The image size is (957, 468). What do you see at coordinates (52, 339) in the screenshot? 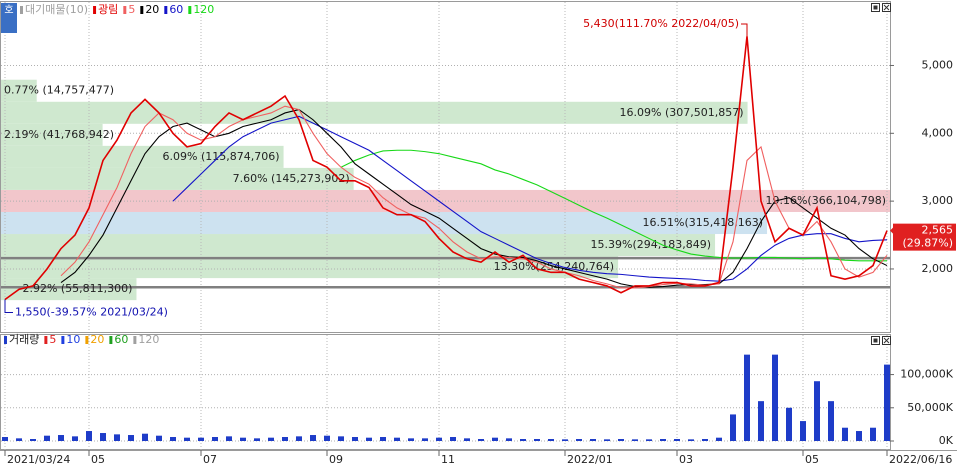
I see `legend-label: 5` at bounding box center [52, 339].